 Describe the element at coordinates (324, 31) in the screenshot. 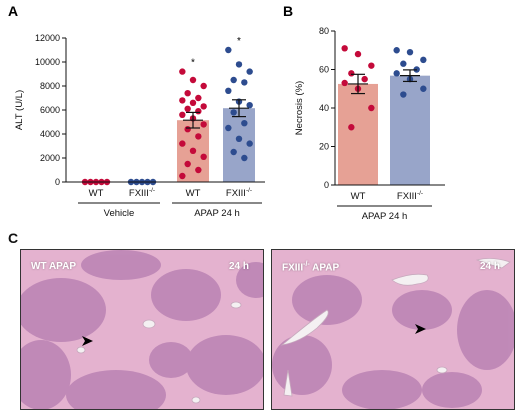

I see `y-tick-label: 80` at that location.